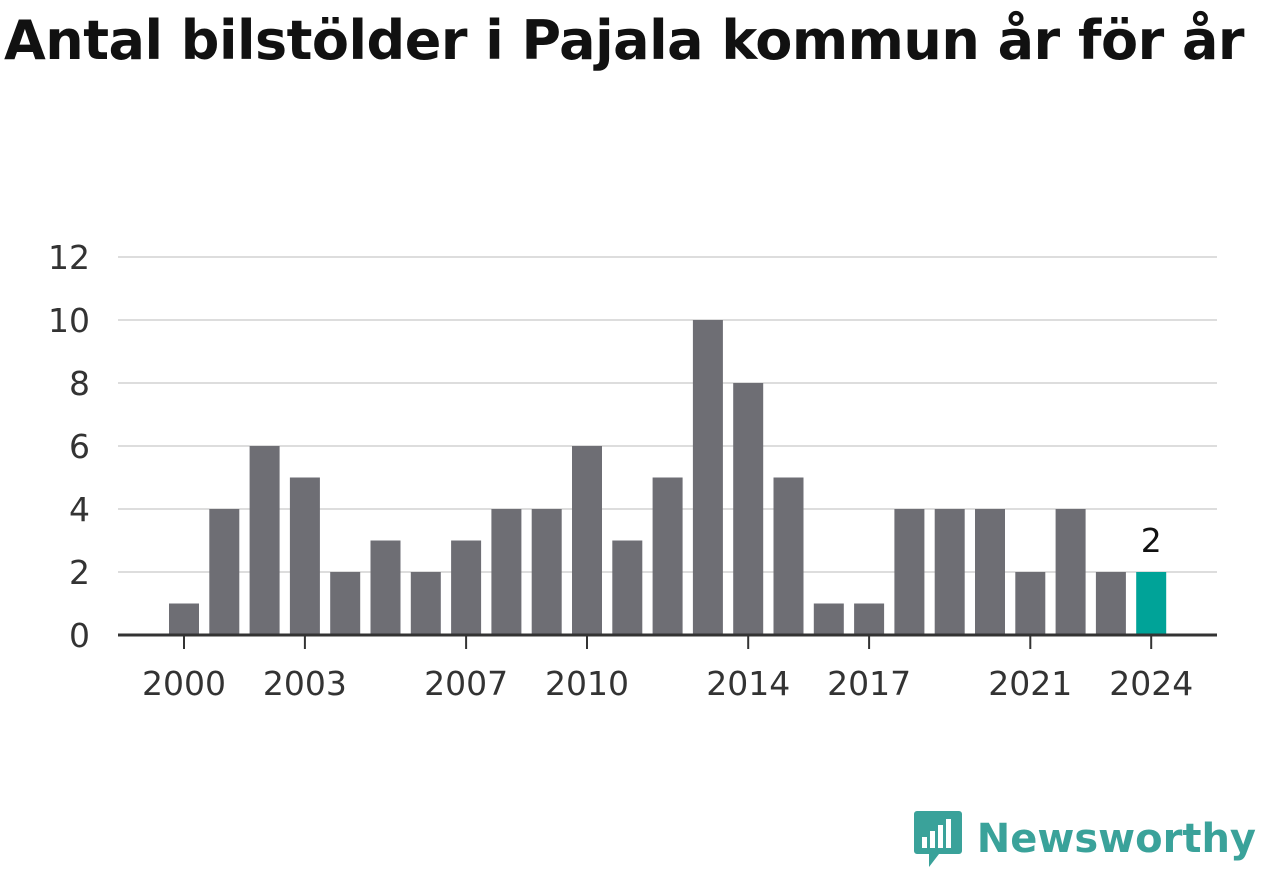 The width and height of the screenshot is (1262, 879). I want to click on data-labels: 2, so click(1151, 540).